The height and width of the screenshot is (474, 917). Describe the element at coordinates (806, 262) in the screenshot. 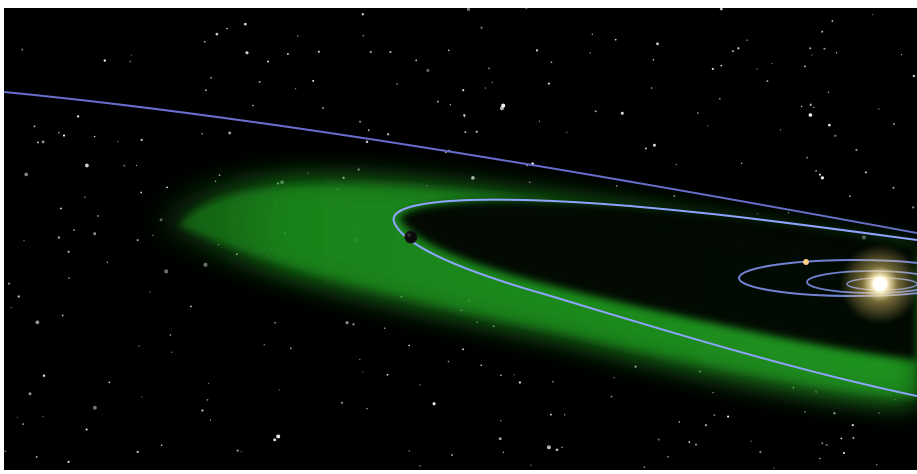

I see `inner-planet-icon` at that location.